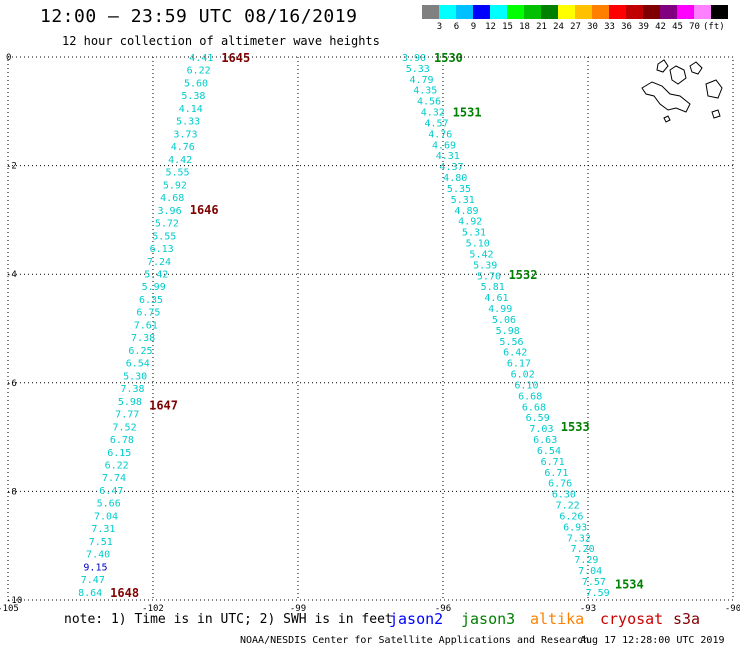 This screenshot has width=740, height=650. What do you see at coordinates (586, 560) in the screenshot?
I see `wave-height-label: 7.29` at bounding box center [586, 560].